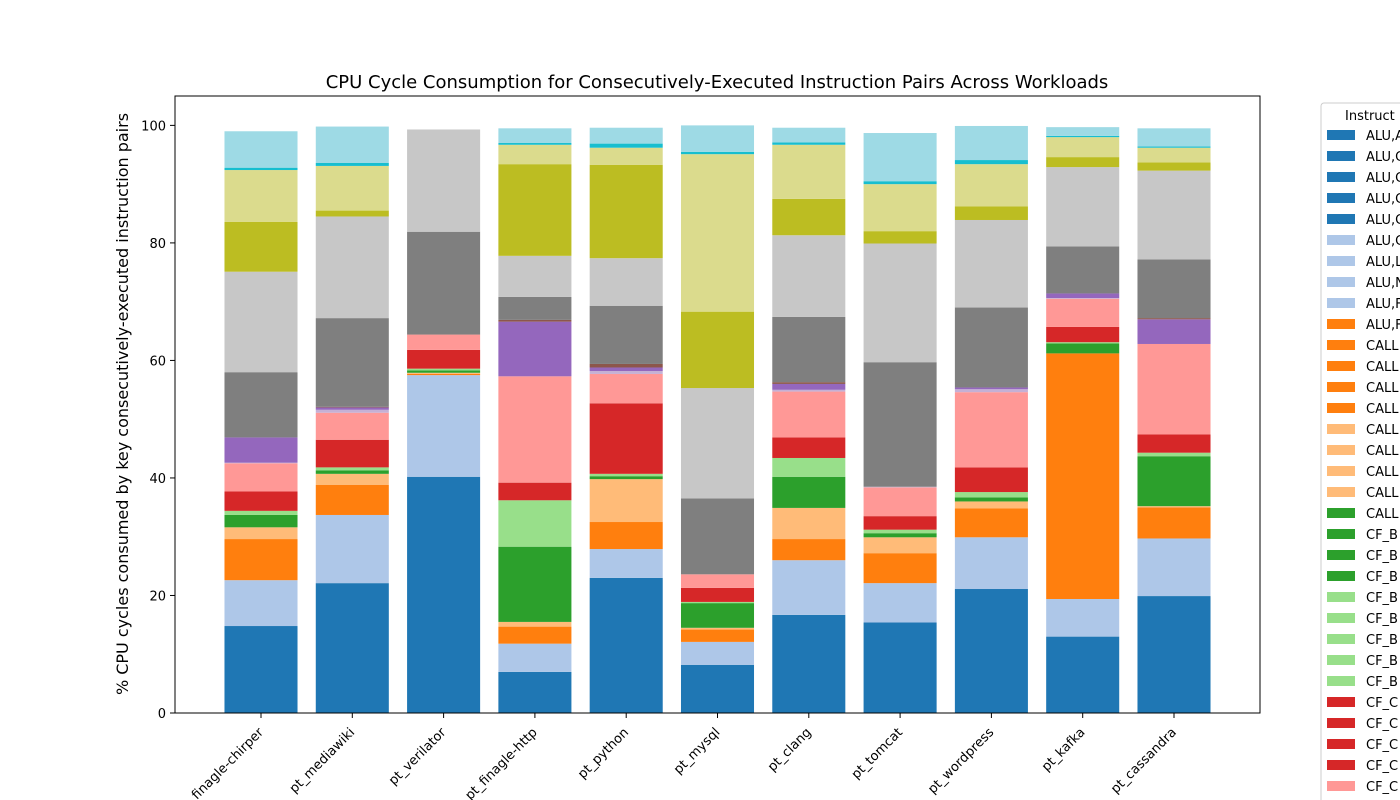 This screenshot has width=1400, height=800. What do you see at coordinates (1383, 283) in the screenshot?
I see `legend-entry: ALU,N` at bounding box center [1383, 283].